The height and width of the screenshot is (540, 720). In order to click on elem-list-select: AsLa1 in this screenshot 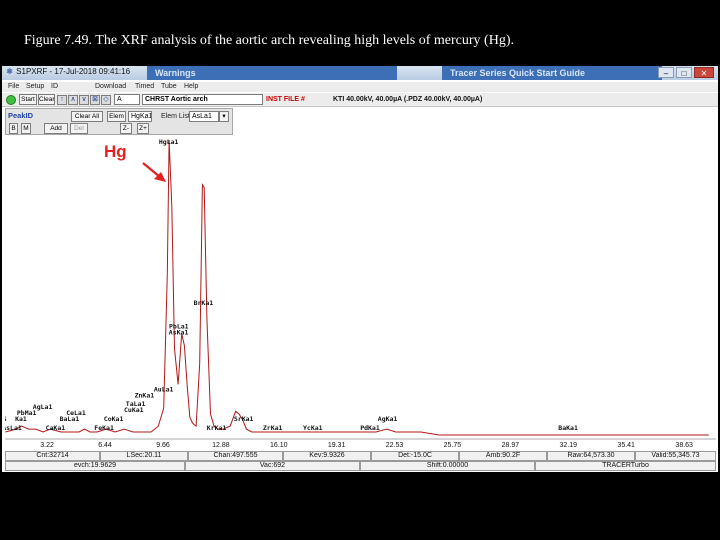, I will do `click(204, 116)`.